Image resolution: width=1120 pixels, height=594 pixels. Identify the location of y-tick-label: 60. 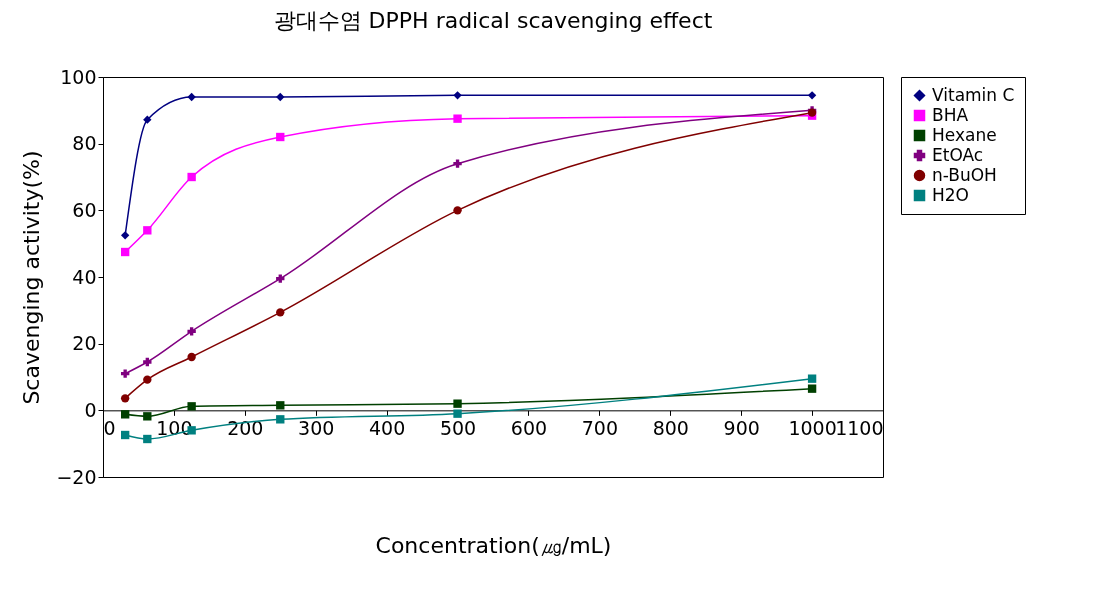
(84, 209).